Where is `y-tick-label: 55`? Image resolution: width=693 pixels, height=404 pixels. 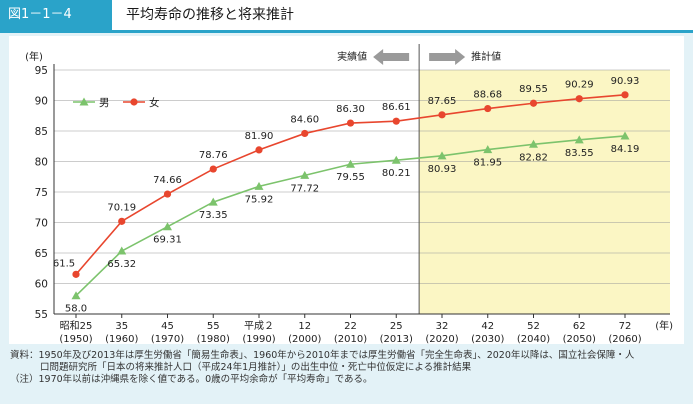 y-tick-label: 55 is located at coordinates (41, 315).